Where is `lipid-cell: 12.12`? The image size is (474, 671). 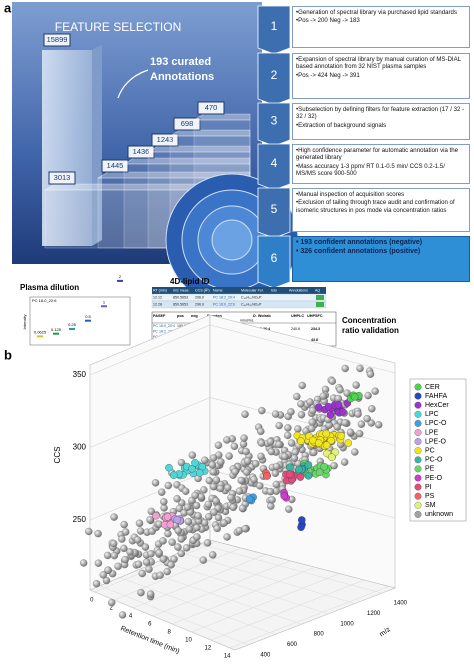 lipid-cell: 12.12 is located at coordinates (157, 297).